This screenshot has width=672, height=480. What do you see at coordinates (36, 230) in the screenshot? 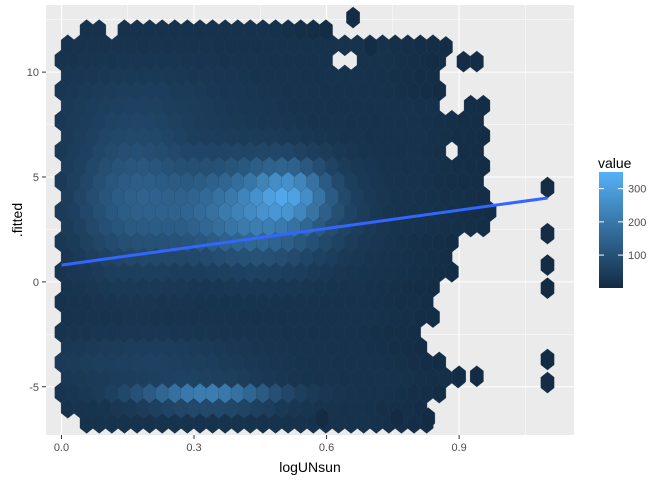
I see `y-axis: -5 0 5 10` at bounding box center [36, 230].